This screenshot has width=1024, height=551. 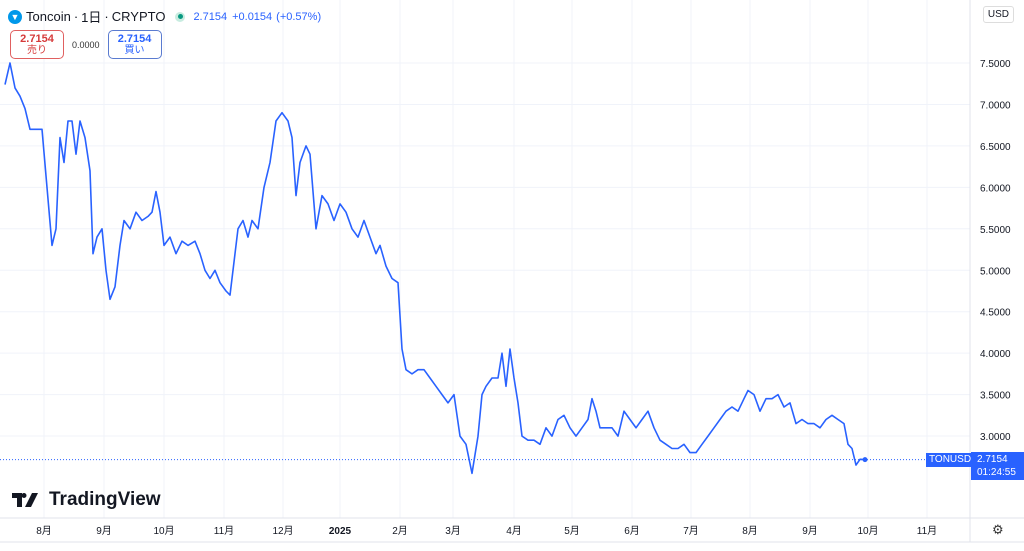 I want to click on time-axis: 8月 9月 10月 11月 12月 2025 2月 3月 4月 5月 6月 7月 8月 9月 10月 11月, so click(x=486, y=531).